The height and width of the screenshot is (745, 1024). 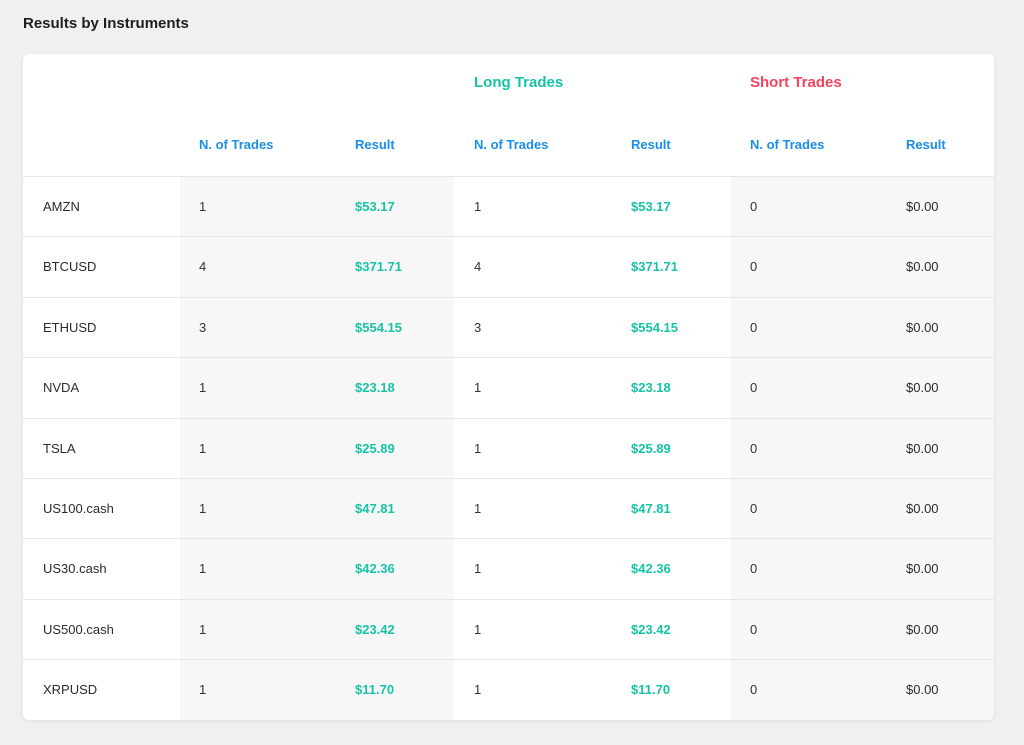 What do you see at coordinates (519, 82) in the screenshot?
I see `long-trades-heading: Long Trades` at bounding box center [519, 82].